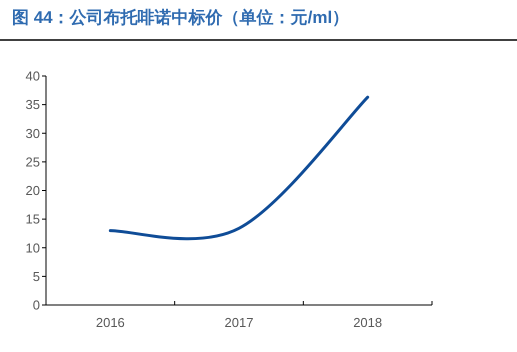 Image resolution: width=517 pixels, height=352 pixels. Describe the element at coordinates (33, 76) in the screenshot. I see `y-tick-label: 40` at that location.